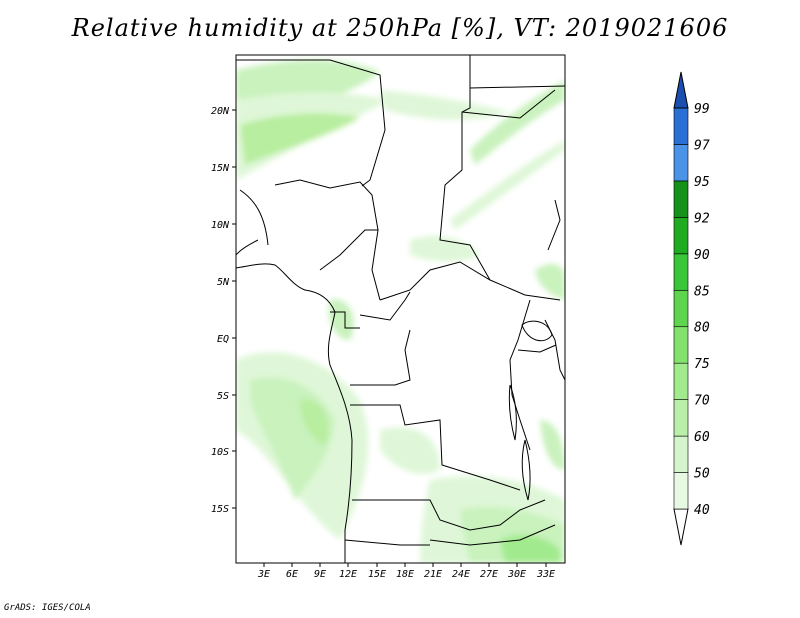 This screenshot has height=618, width=800. Describe the element at coordinates (348, 574) in the screenshot. I see `lon-label: 12E` at that location.